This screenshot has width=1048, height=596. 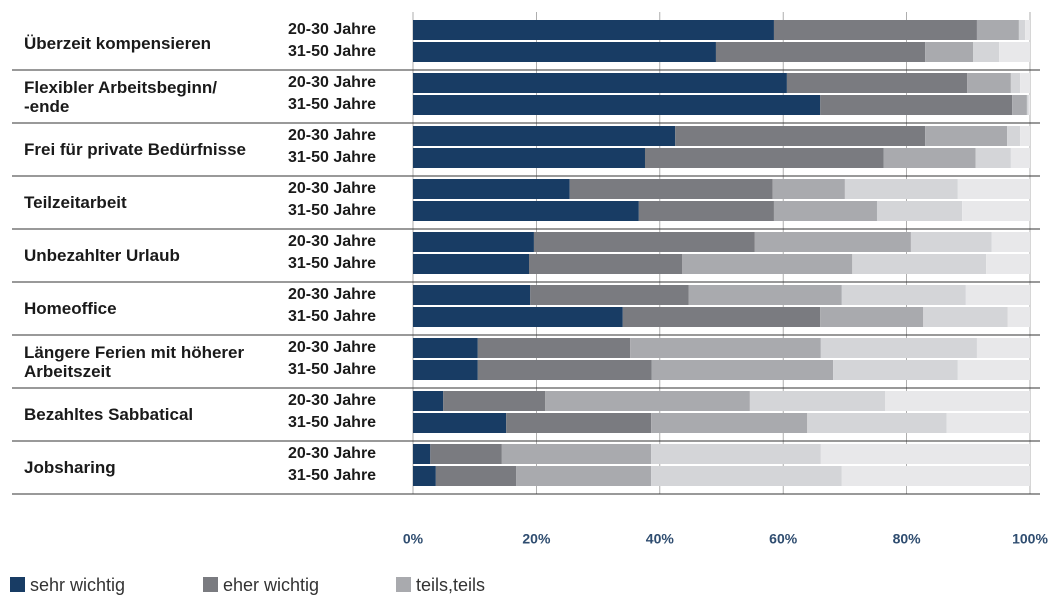 I want to click on x-tick-label: 0%, so click(x=413, y=539).